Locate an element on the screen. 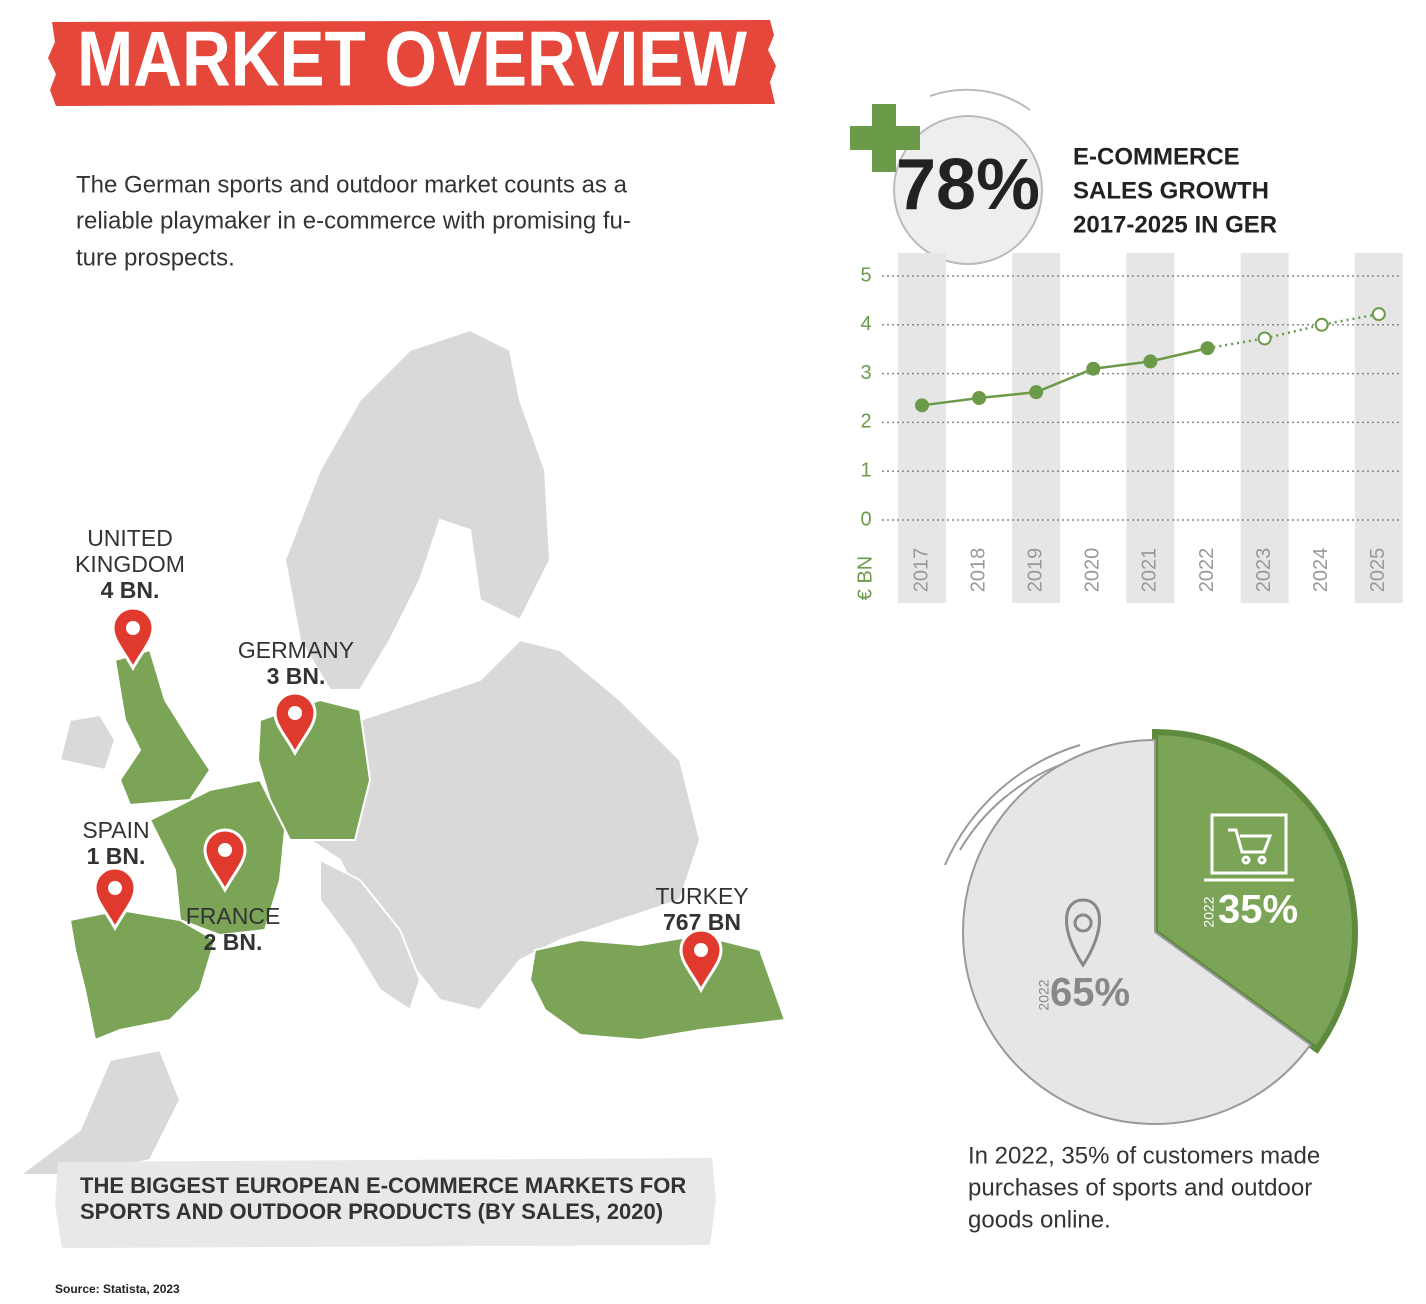  y-axis-label: € BN is located at coordinates (865, 578).